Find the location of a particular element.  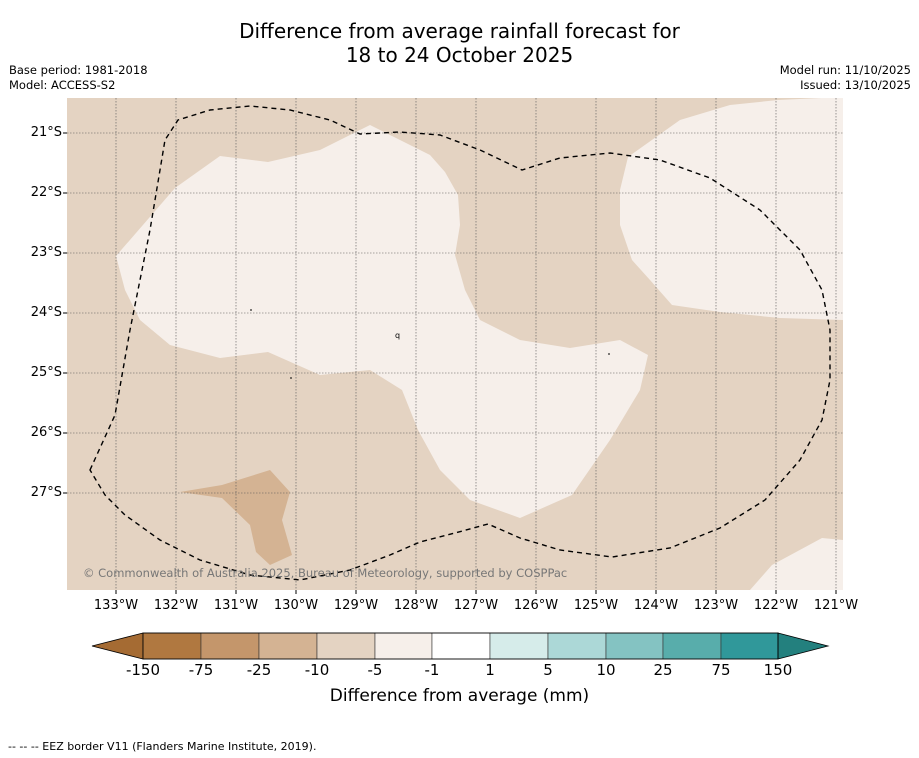

lon-label: 130°W is located at coordinates (296, 605).